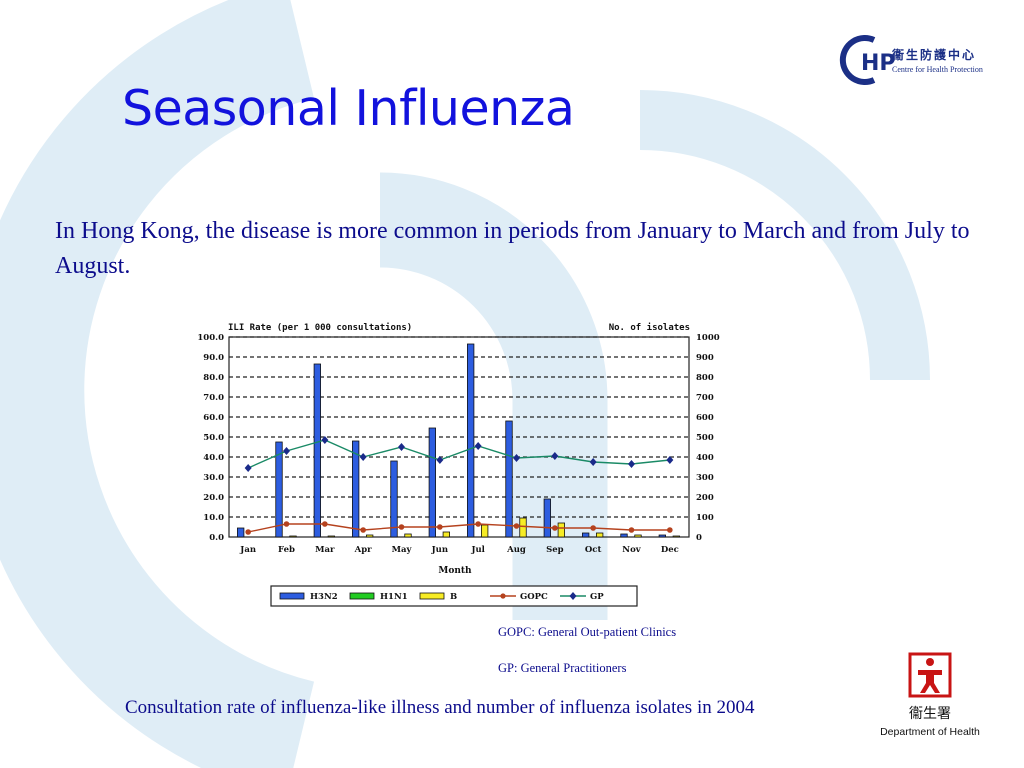 The height and width of the screenshot is (768, 1024). I want to click on legend-label: H1N1, so click(394, 597).